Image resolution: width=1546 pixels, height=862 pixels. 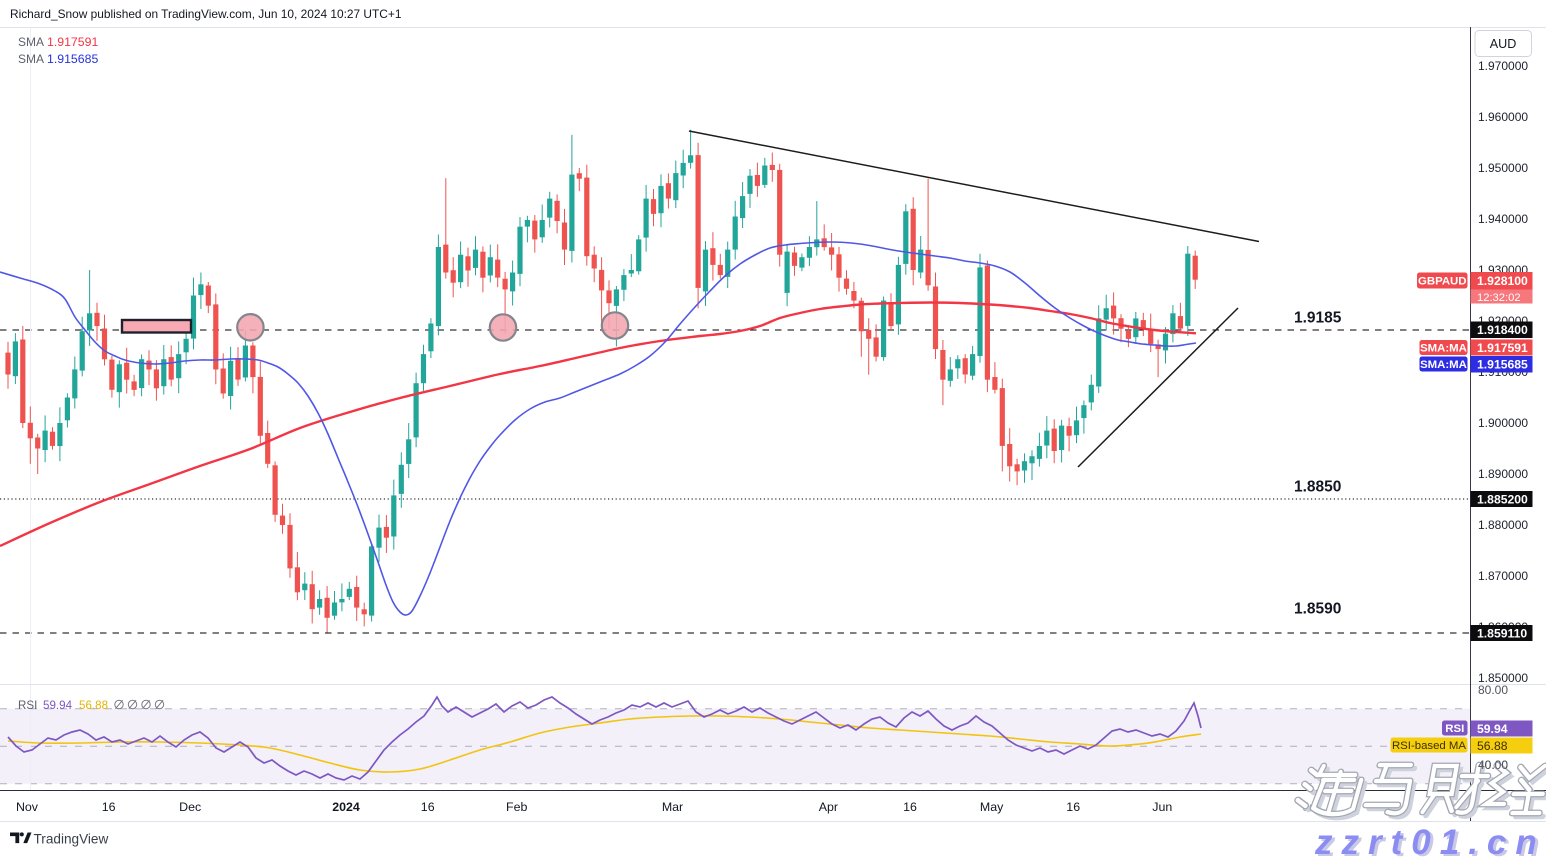 What do you see at coordinates (1317, 609) in the screenshot?
I see `svg-text: 1.8590` at bounding box center [1317, 609].